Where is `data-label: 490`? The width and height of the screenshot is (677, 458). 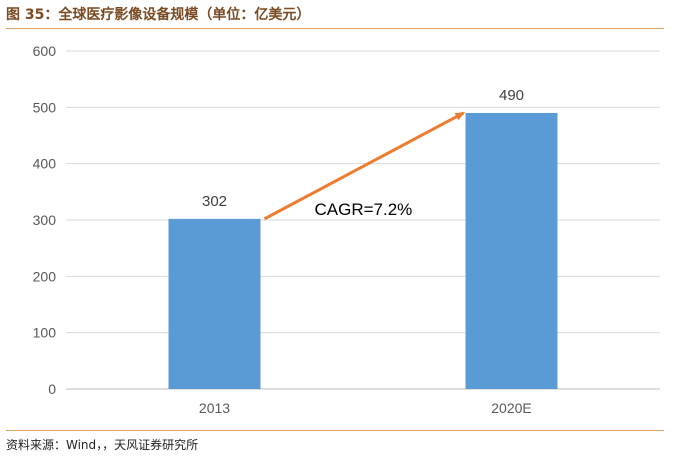 data-label: 490 is located at coordinates (511, 95).